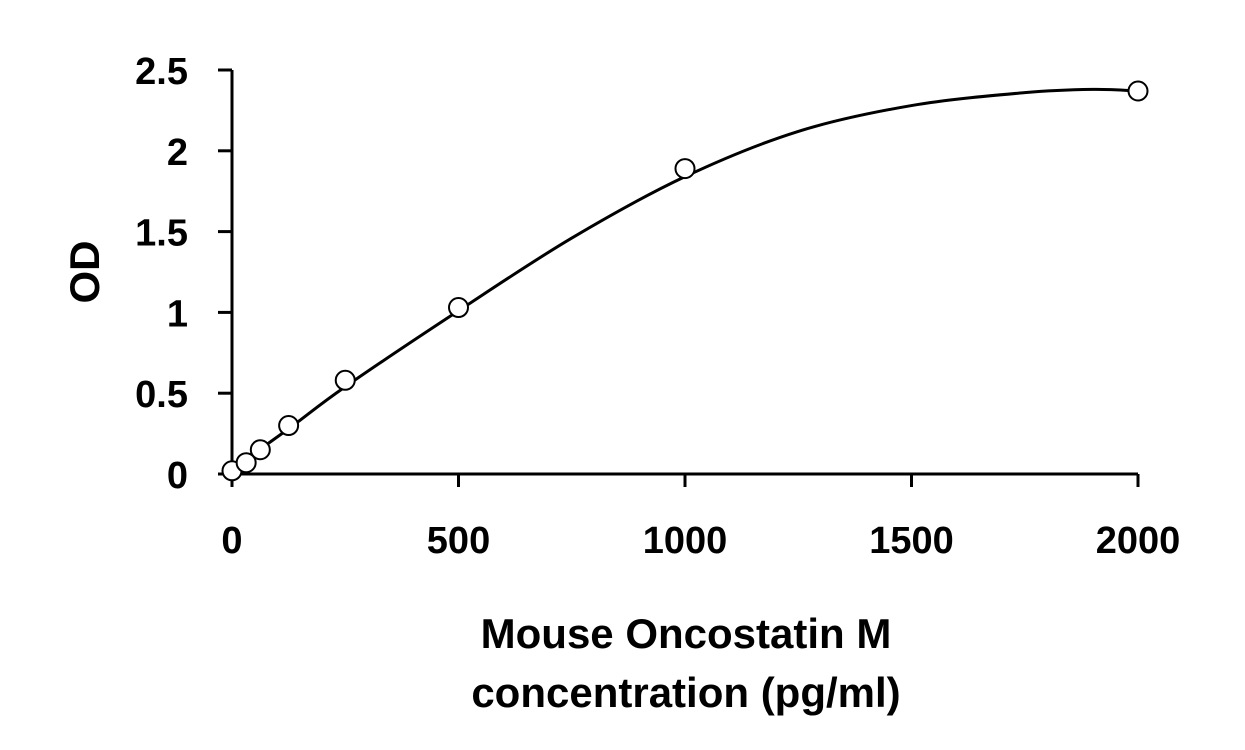  I want to click on x-tick-label: 0, so click(231, 541).